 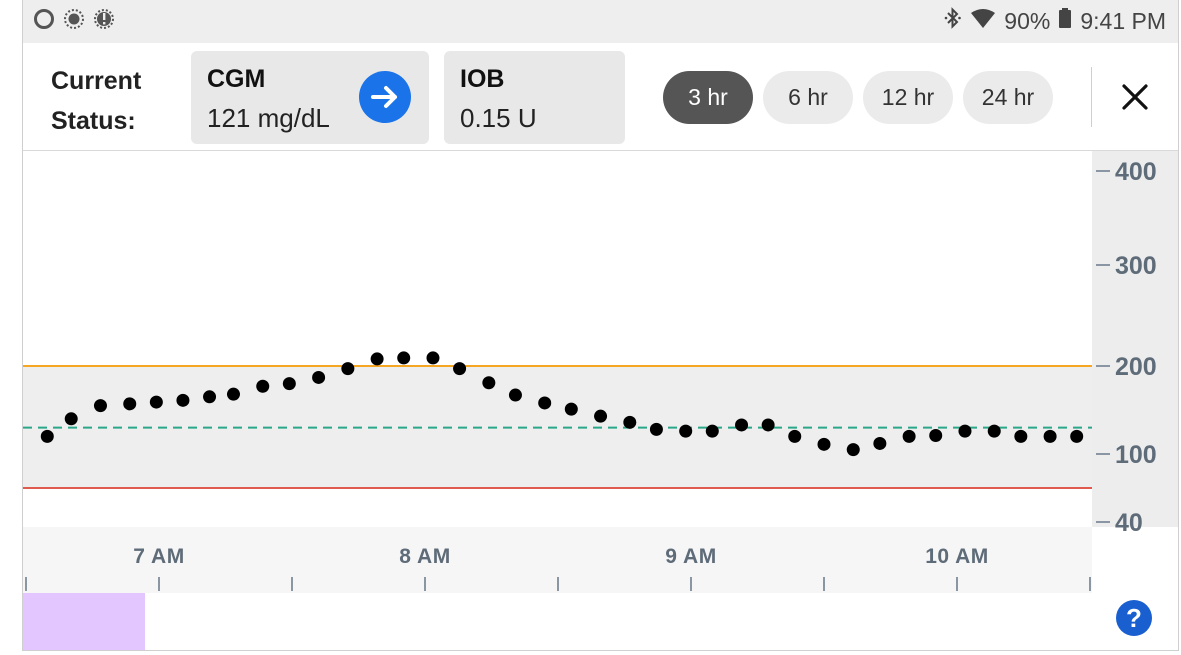 I want to click on y-tick-label: 40, so click(x=1129, y=523).